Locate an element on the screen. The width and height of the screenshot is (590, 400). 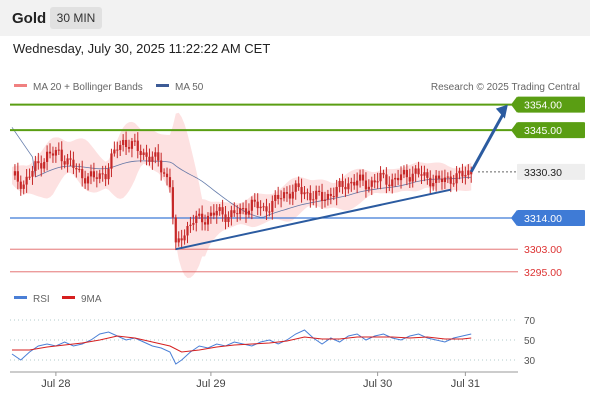
level-label-3330-30: 3330.30 is located at coordinates (543, 173).